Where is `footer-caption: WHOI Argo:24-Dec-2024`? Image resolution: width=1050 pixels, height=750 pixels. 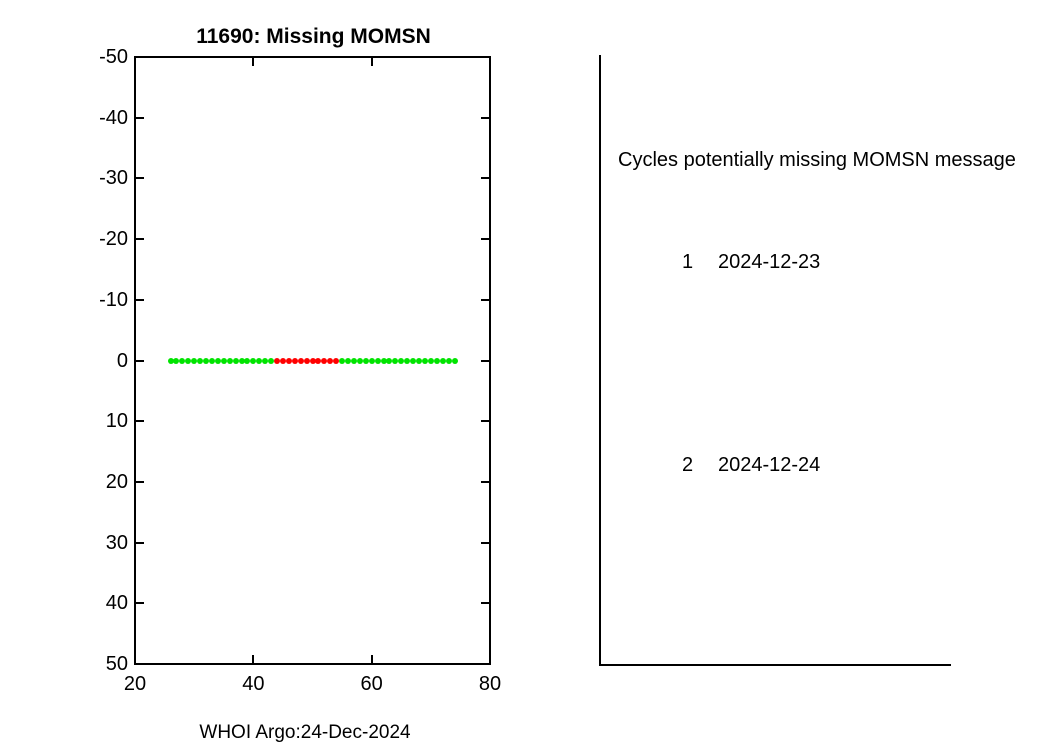 footer-caption: WHOI Argo:24-Dec-2024 is located at coordinates (305, 732).